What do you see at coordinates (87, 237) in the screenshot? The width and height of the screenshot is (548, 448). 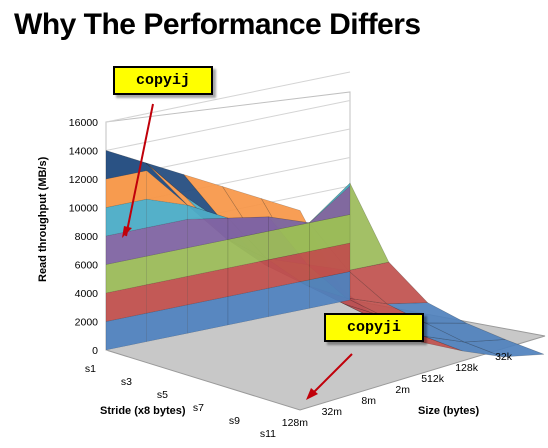 I see `z-tick-label: 8000` at bounding box center [87, 237].